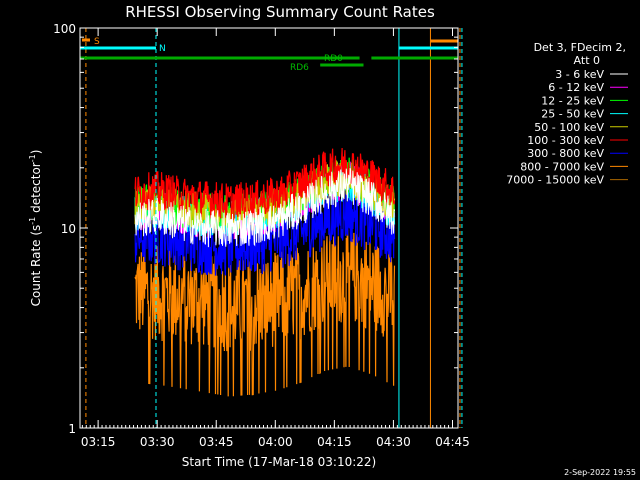 Image resolution: width=640 pixels, height=480 pixels. I want to click on x-tick-label: 04:30, so click(393, 442).